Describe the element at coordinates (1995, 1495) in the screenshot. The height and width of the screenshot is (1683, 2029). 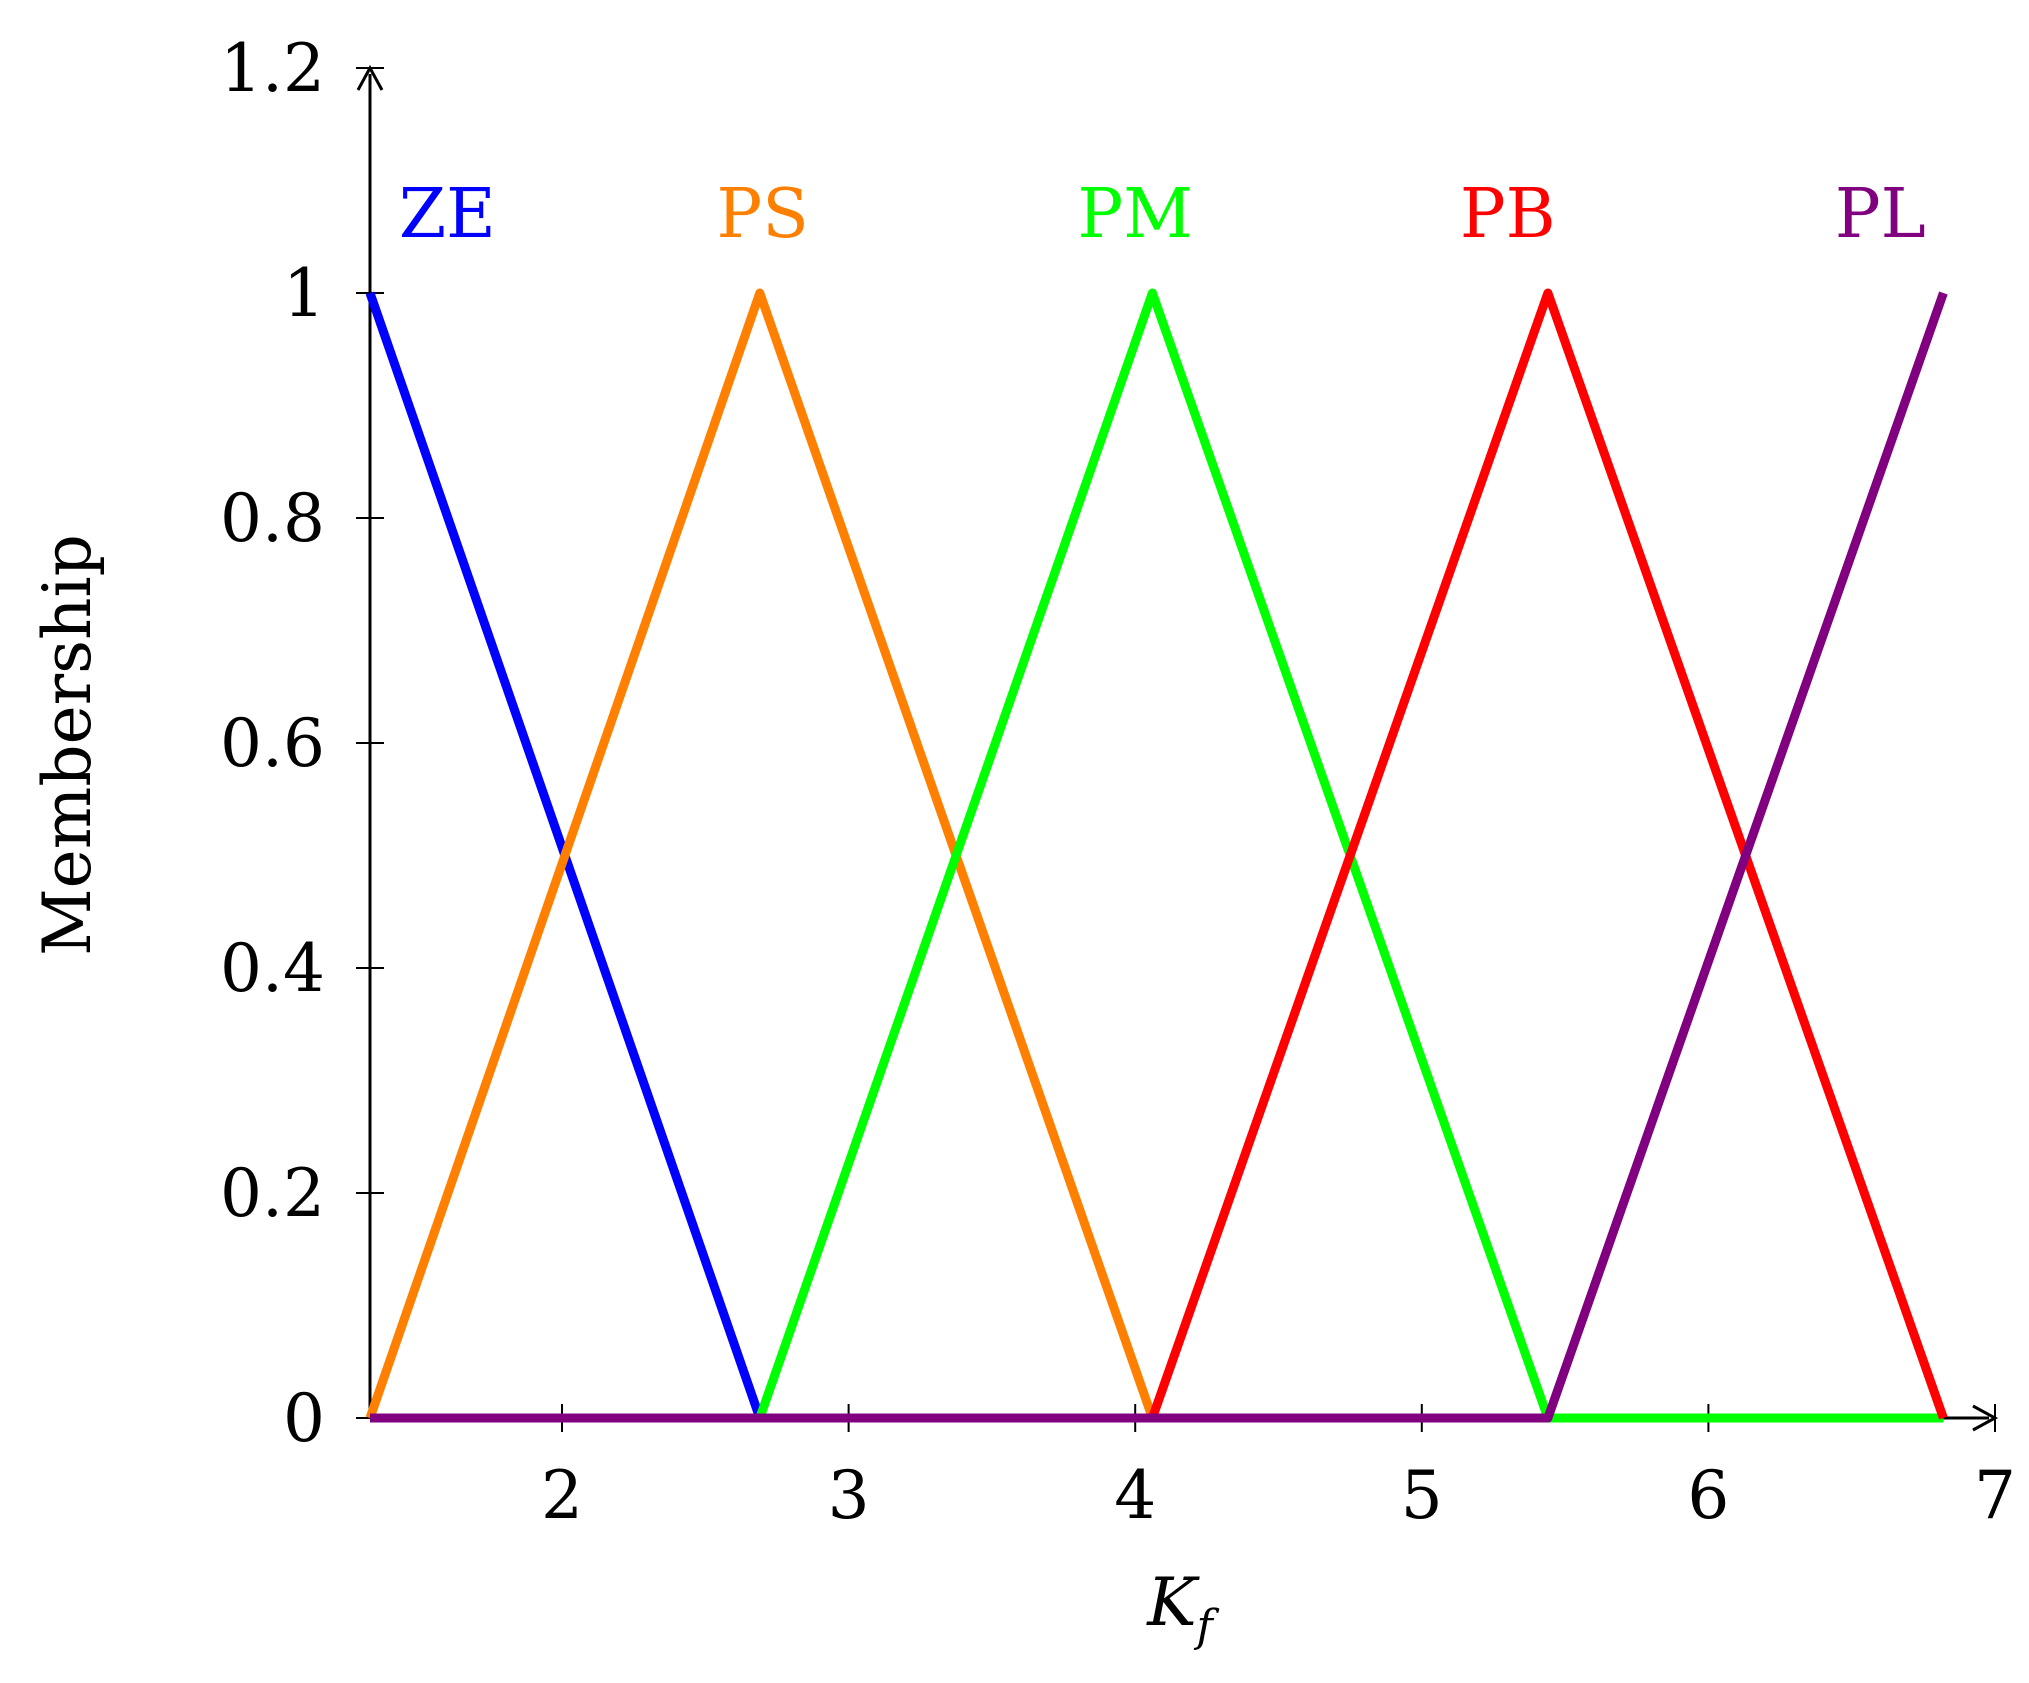
I see `x-tick-label: 7` at that location.